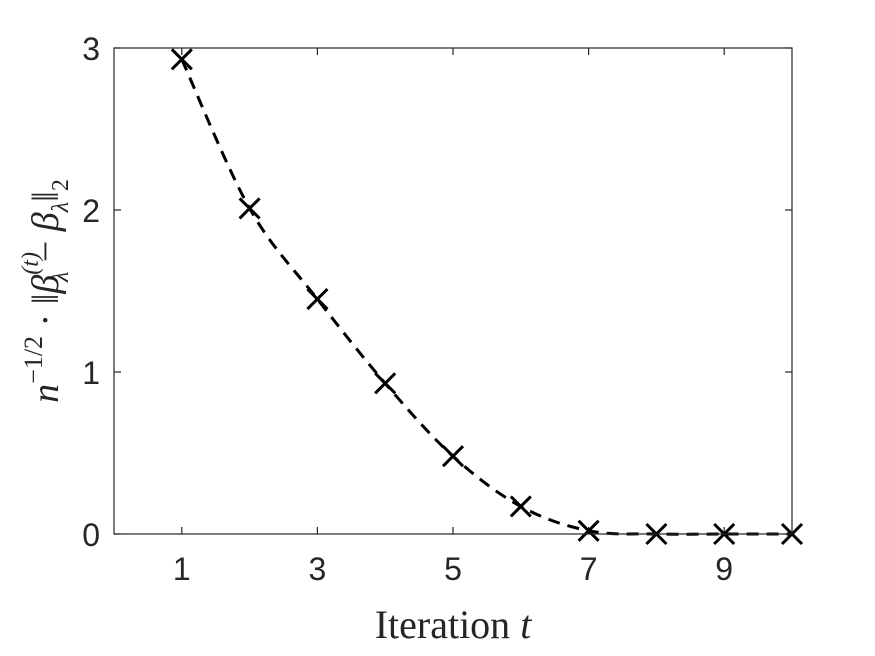 Image resolution: width=875 pixels, height=656 pixels. I want to click on svg-text: n−1/2 · ‖β(t)λ − βλ‖2, so click(46, 291).